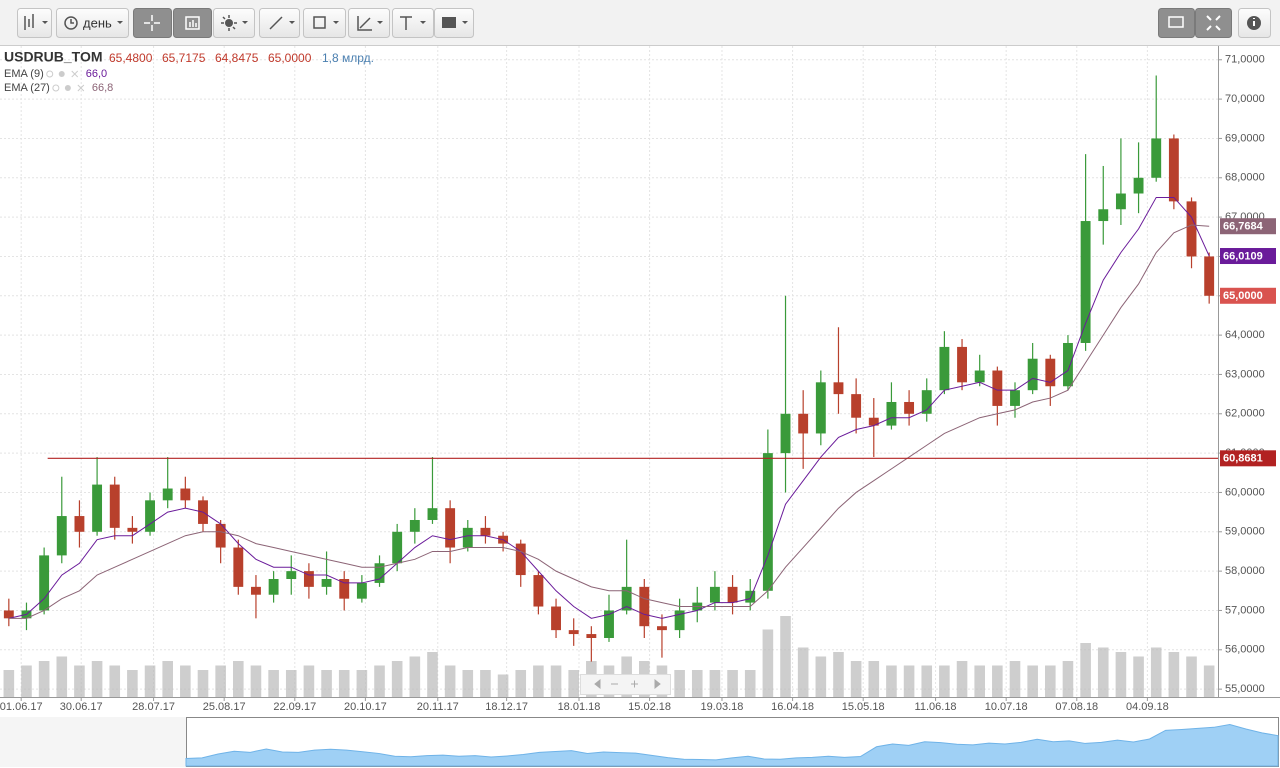  What do you see at coordinates (506, 707) in the screenshot?
I see `x-tick-label: 18.12.17` at bounding box center [506, 707].